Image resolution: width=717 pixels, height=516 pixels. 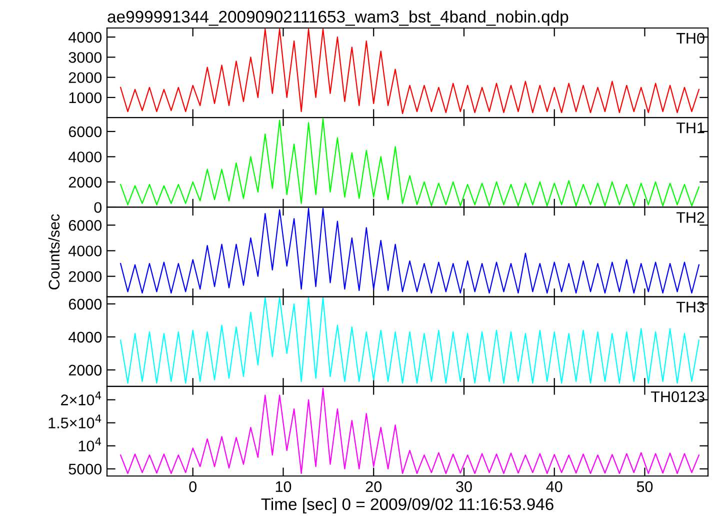 I want to click on x-tick-label: 20, so click(x=374, y=486).